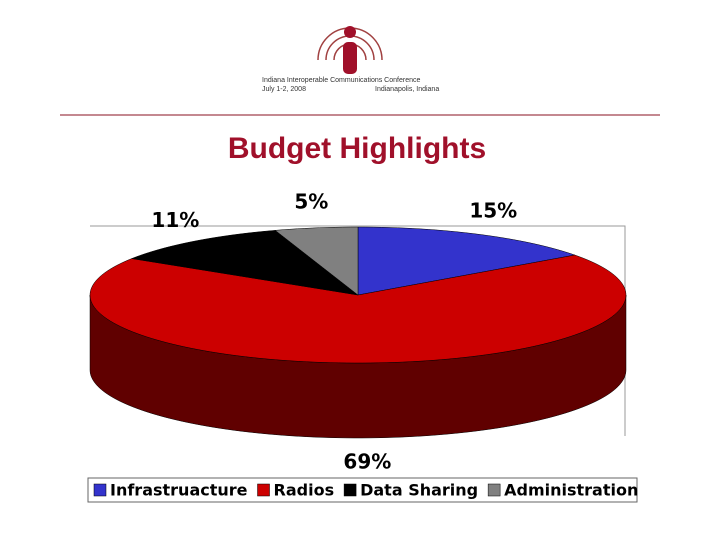 The width and height of the screenshot is (720, 540). I want to click on chart-title: Budget Highlights, so click(357, 148).